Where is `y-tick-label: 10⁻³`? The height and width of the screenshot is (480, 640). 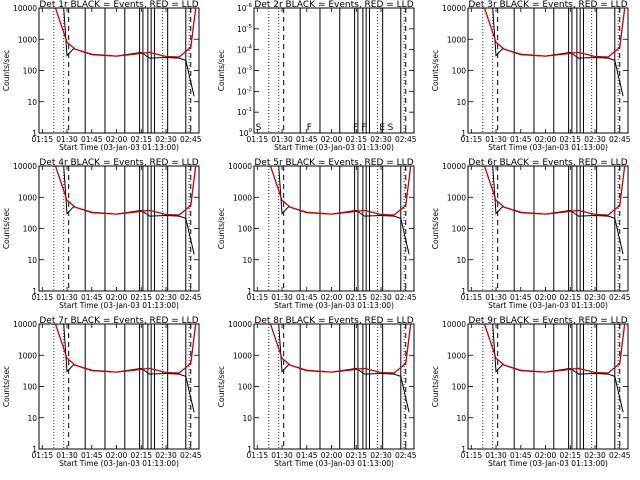 y-tick-label: 10⁻³ is located at coordinates (245, 71).